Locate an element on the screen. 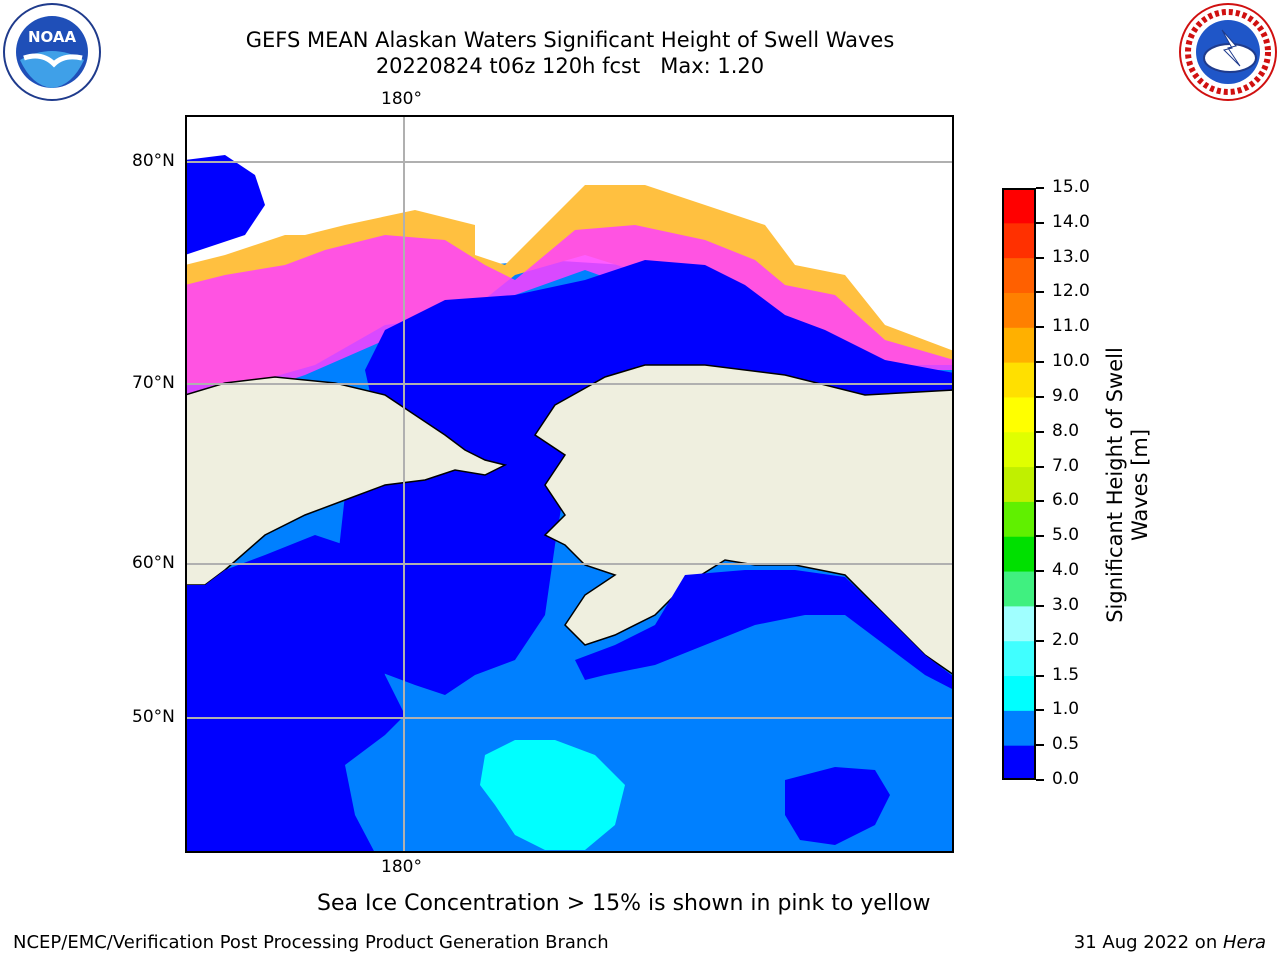 Image resolution: width=1280 pixels, height=960 pixels. ocean-low-east-eddy is located at coordinates (837, 806).